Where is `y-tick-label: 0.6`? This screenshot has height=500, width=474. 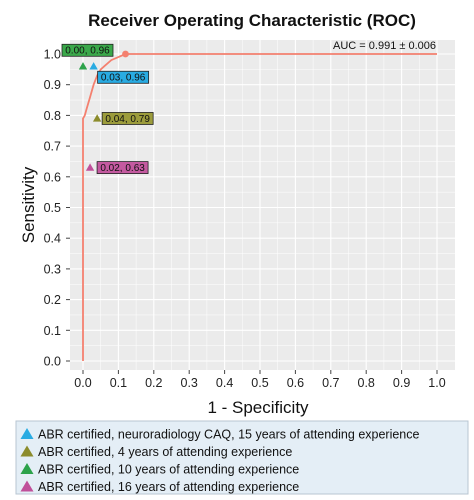 y-tick-label: 0.6 is located at coordinates (52, 177).